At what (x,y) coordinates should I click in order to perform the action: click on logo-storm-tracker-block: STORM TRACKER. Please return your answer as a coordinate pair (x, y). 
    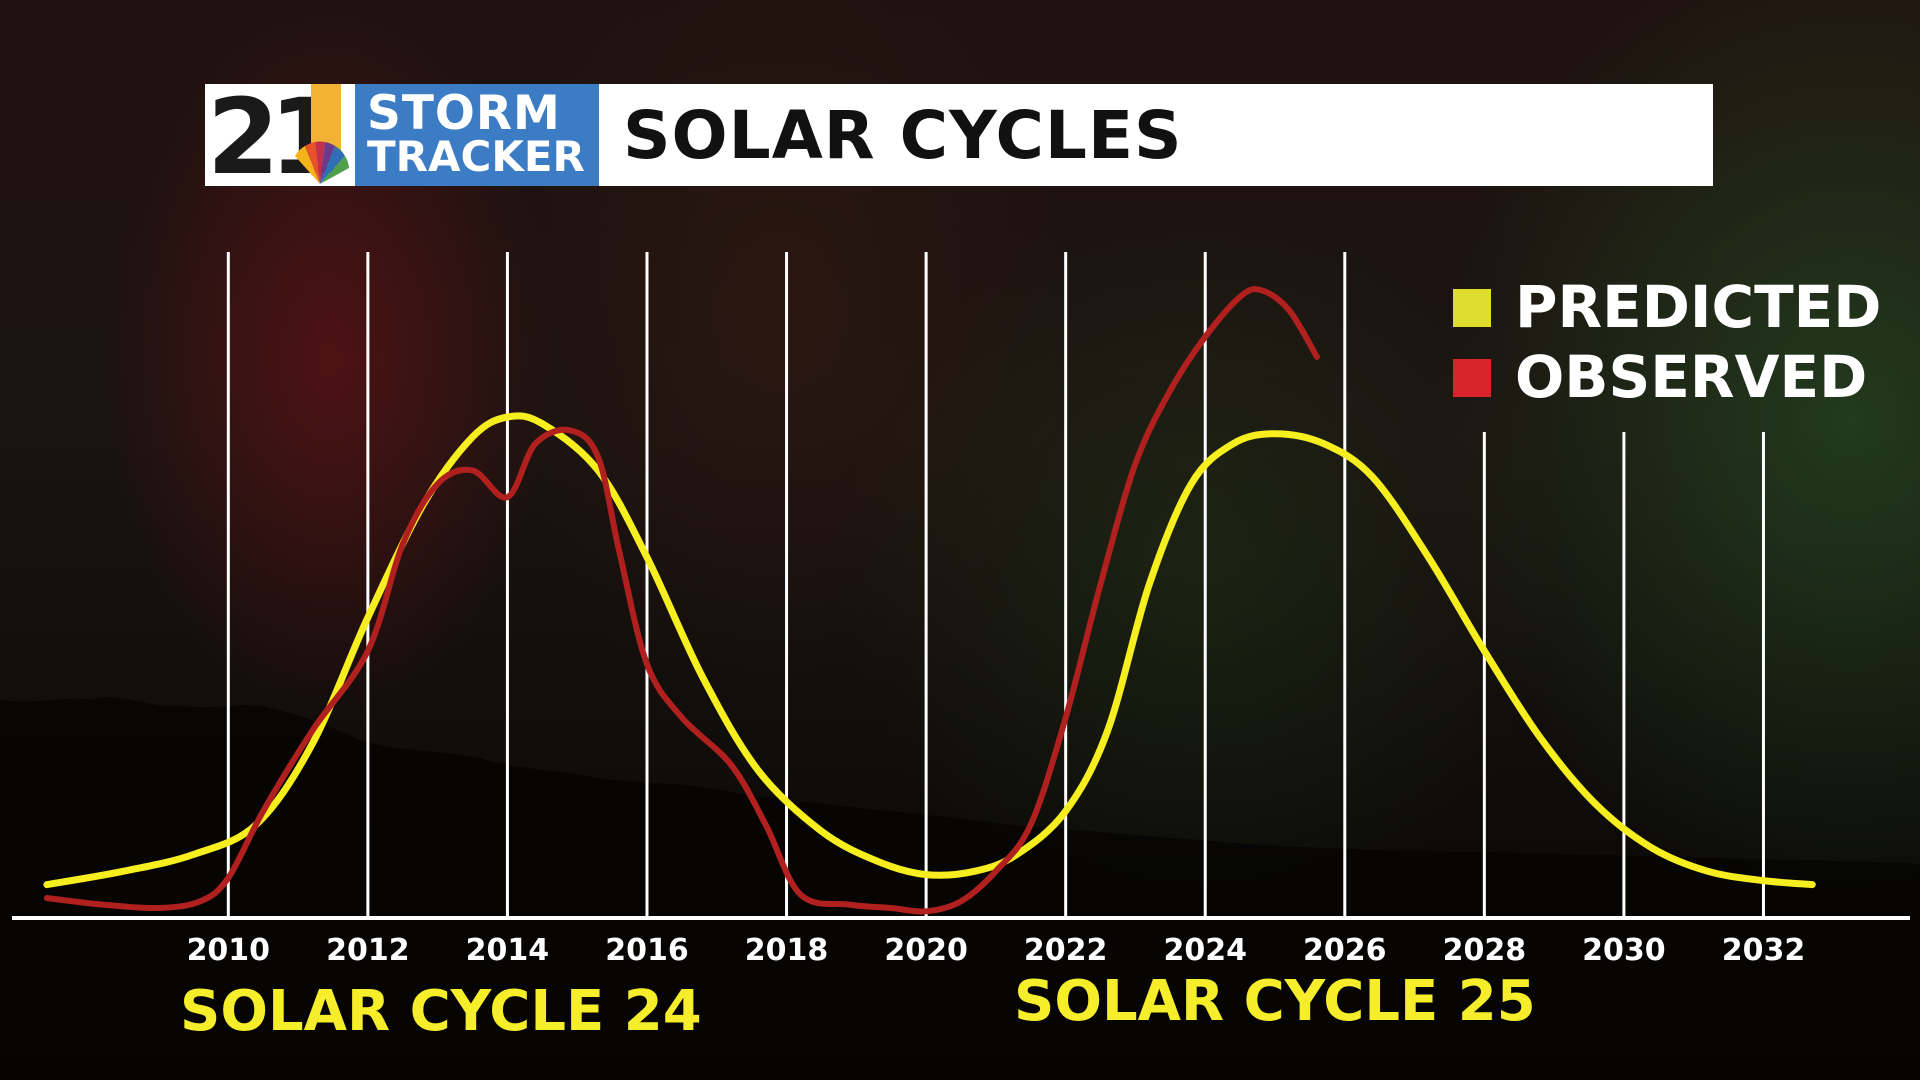
    Looking at the image, I should click on (477, 135).